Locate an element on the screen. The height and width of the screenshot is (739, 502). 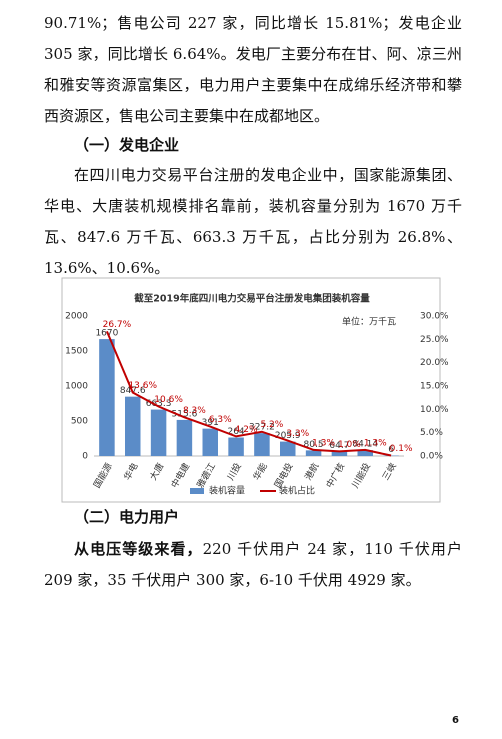
heading: （二）电力用户 is located at coordinates (127, 517).